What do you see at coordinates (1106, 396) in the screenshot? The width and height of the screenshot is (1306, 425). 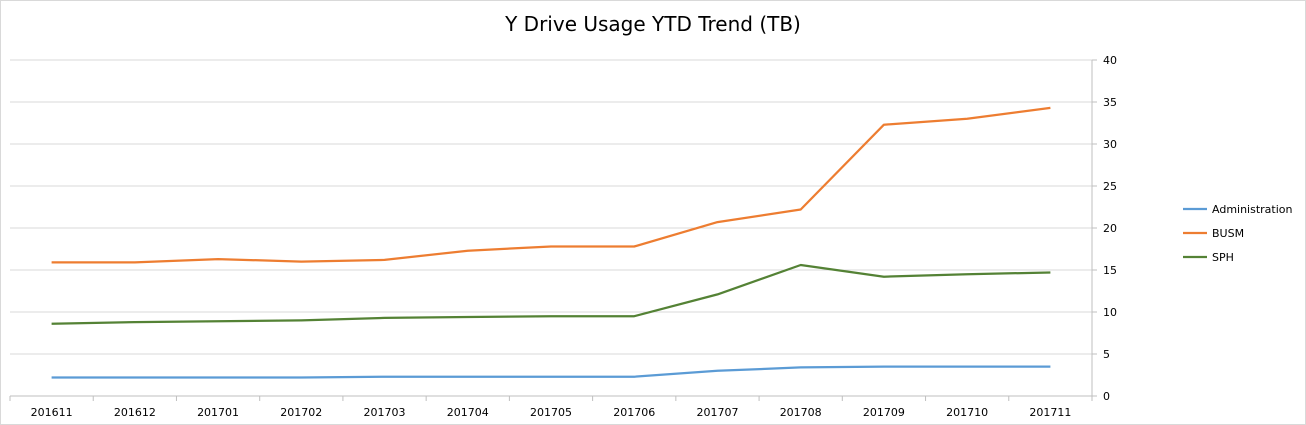 I see `y-tick-label: 0` at bounding box center [1106, 396].